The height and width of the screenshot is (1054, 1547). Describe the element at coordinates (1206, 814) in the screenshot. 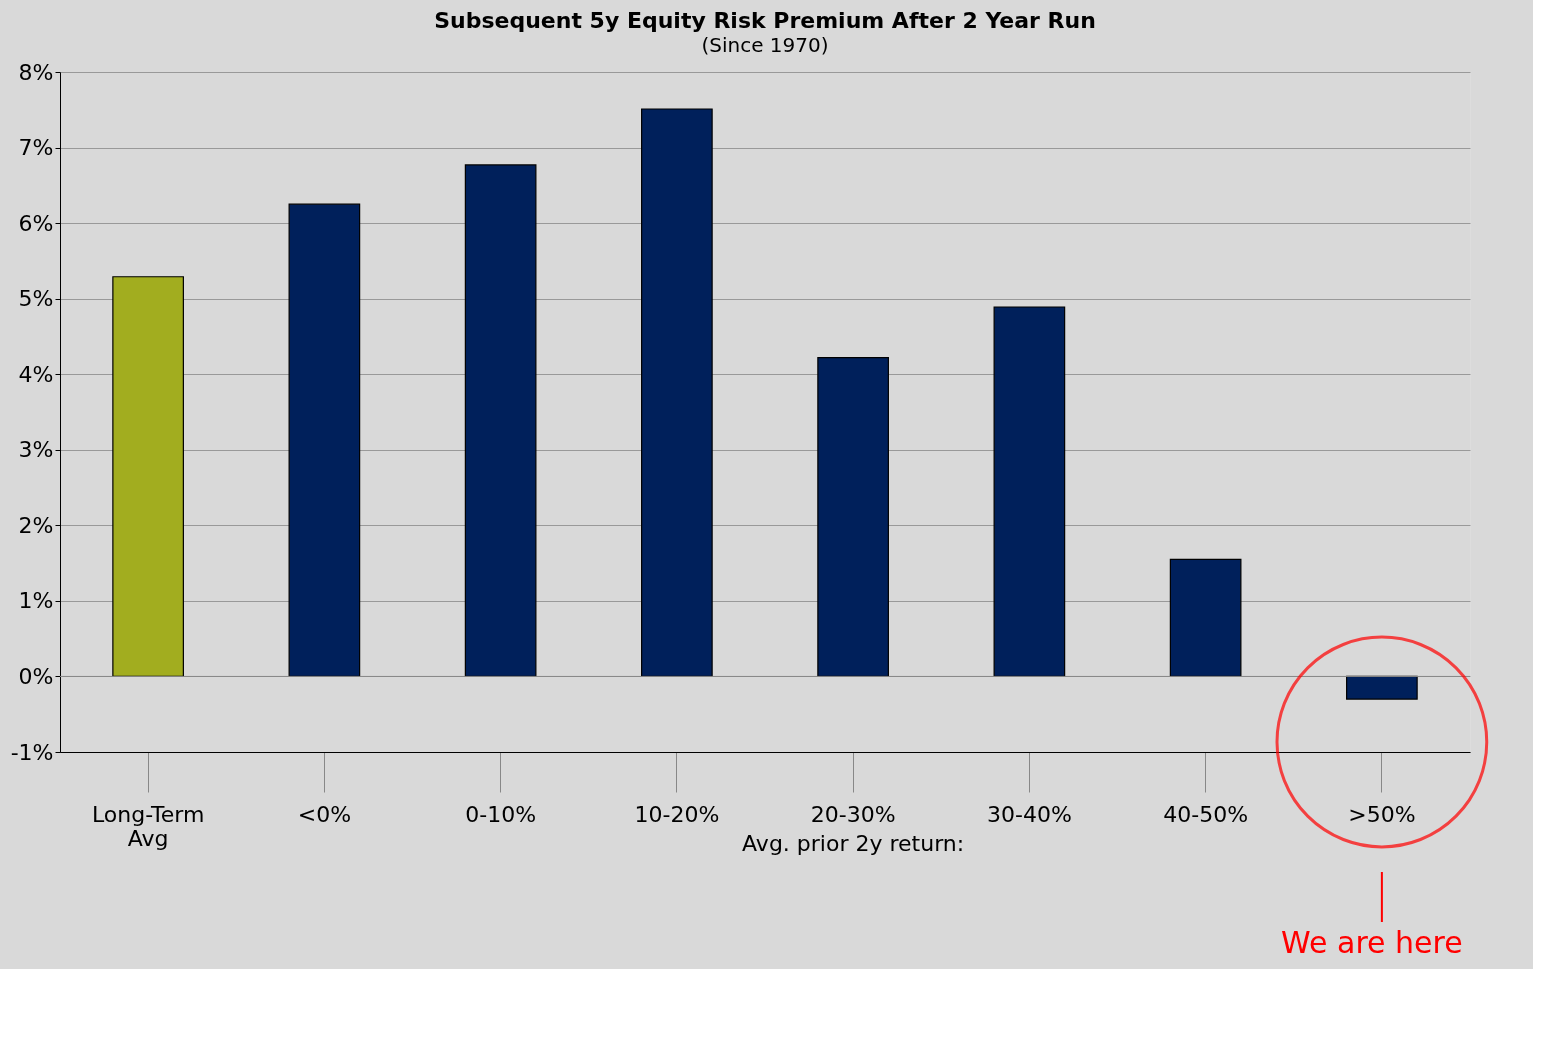

I see `x-tick-label: 40-50%` at that location.